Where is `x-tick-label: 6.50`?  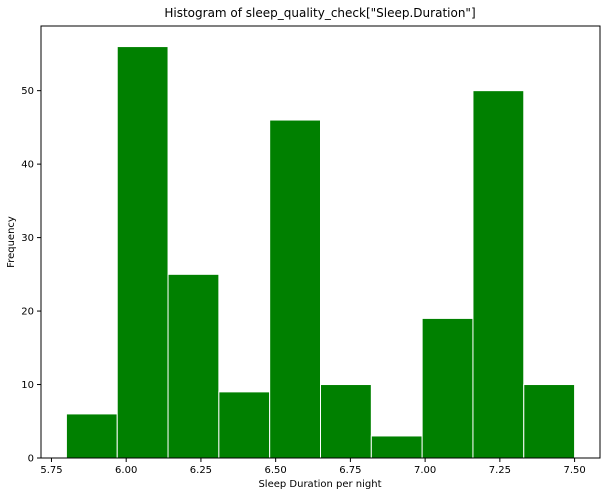
x-tick-label: 6.50 is located at coordinates (276, 470).